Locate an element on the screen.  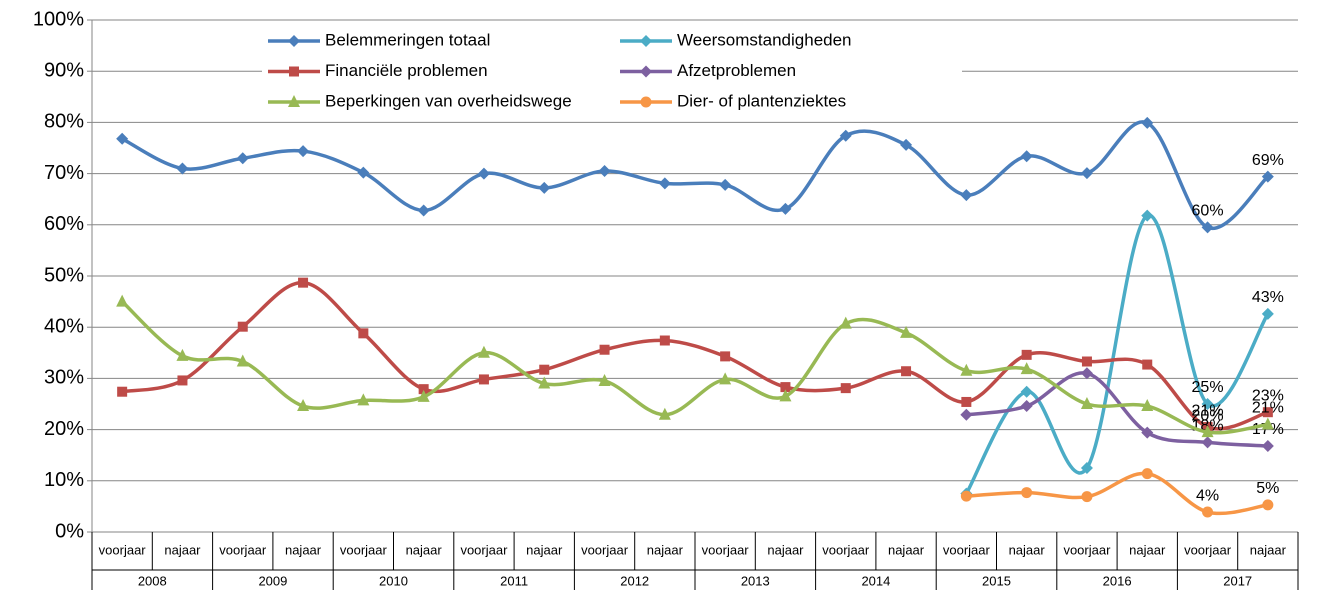
legend-bg is located at coordinates (612, 72).